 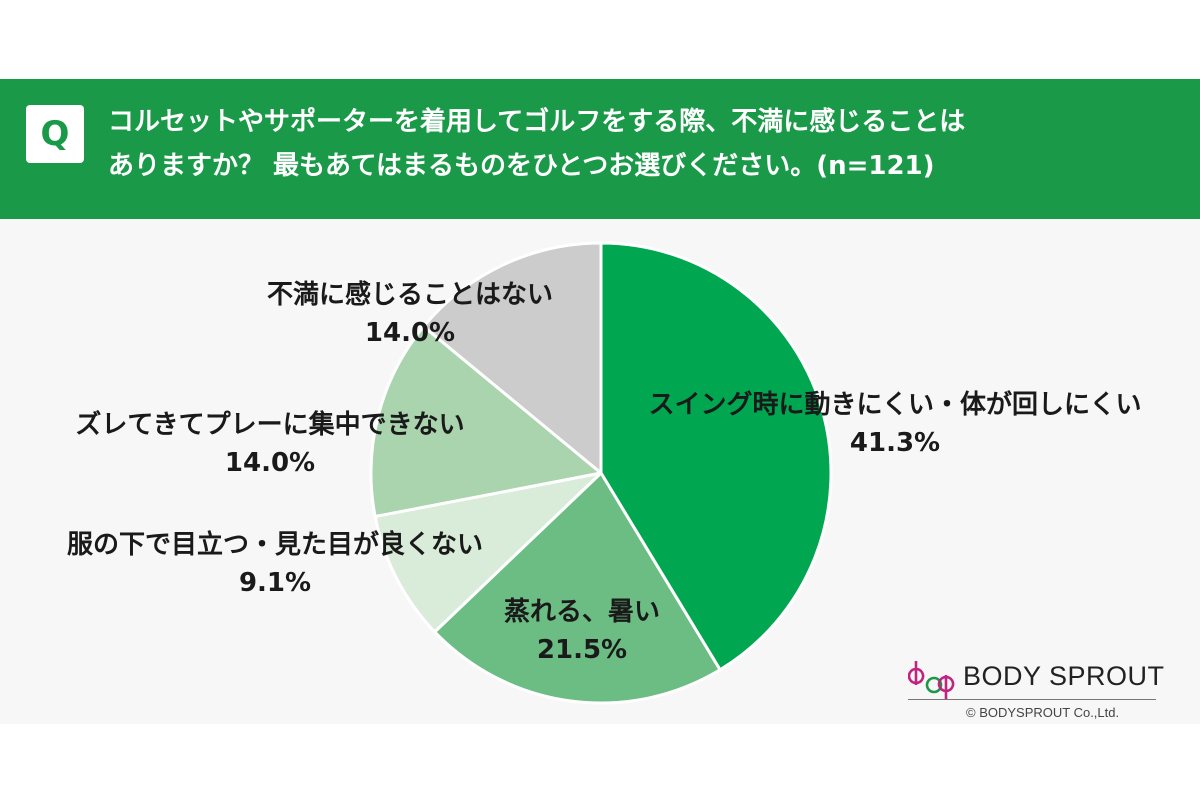 What do you see at coordinates (1064, 676) in the screenshot?
I see `brand-name: BODY SPROUT` at bounding box center [1064, 676].